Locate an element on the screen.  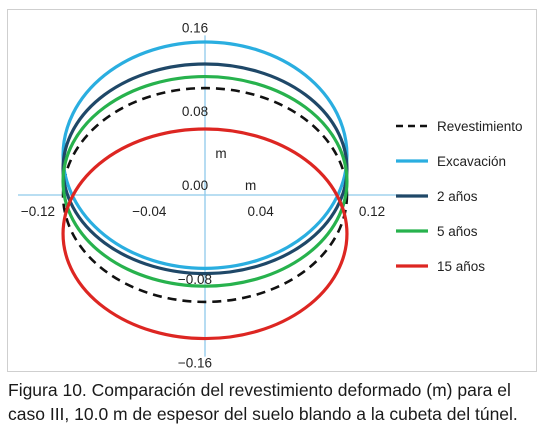
legend-label-2: Excavación is located at coordinates (471, 161).